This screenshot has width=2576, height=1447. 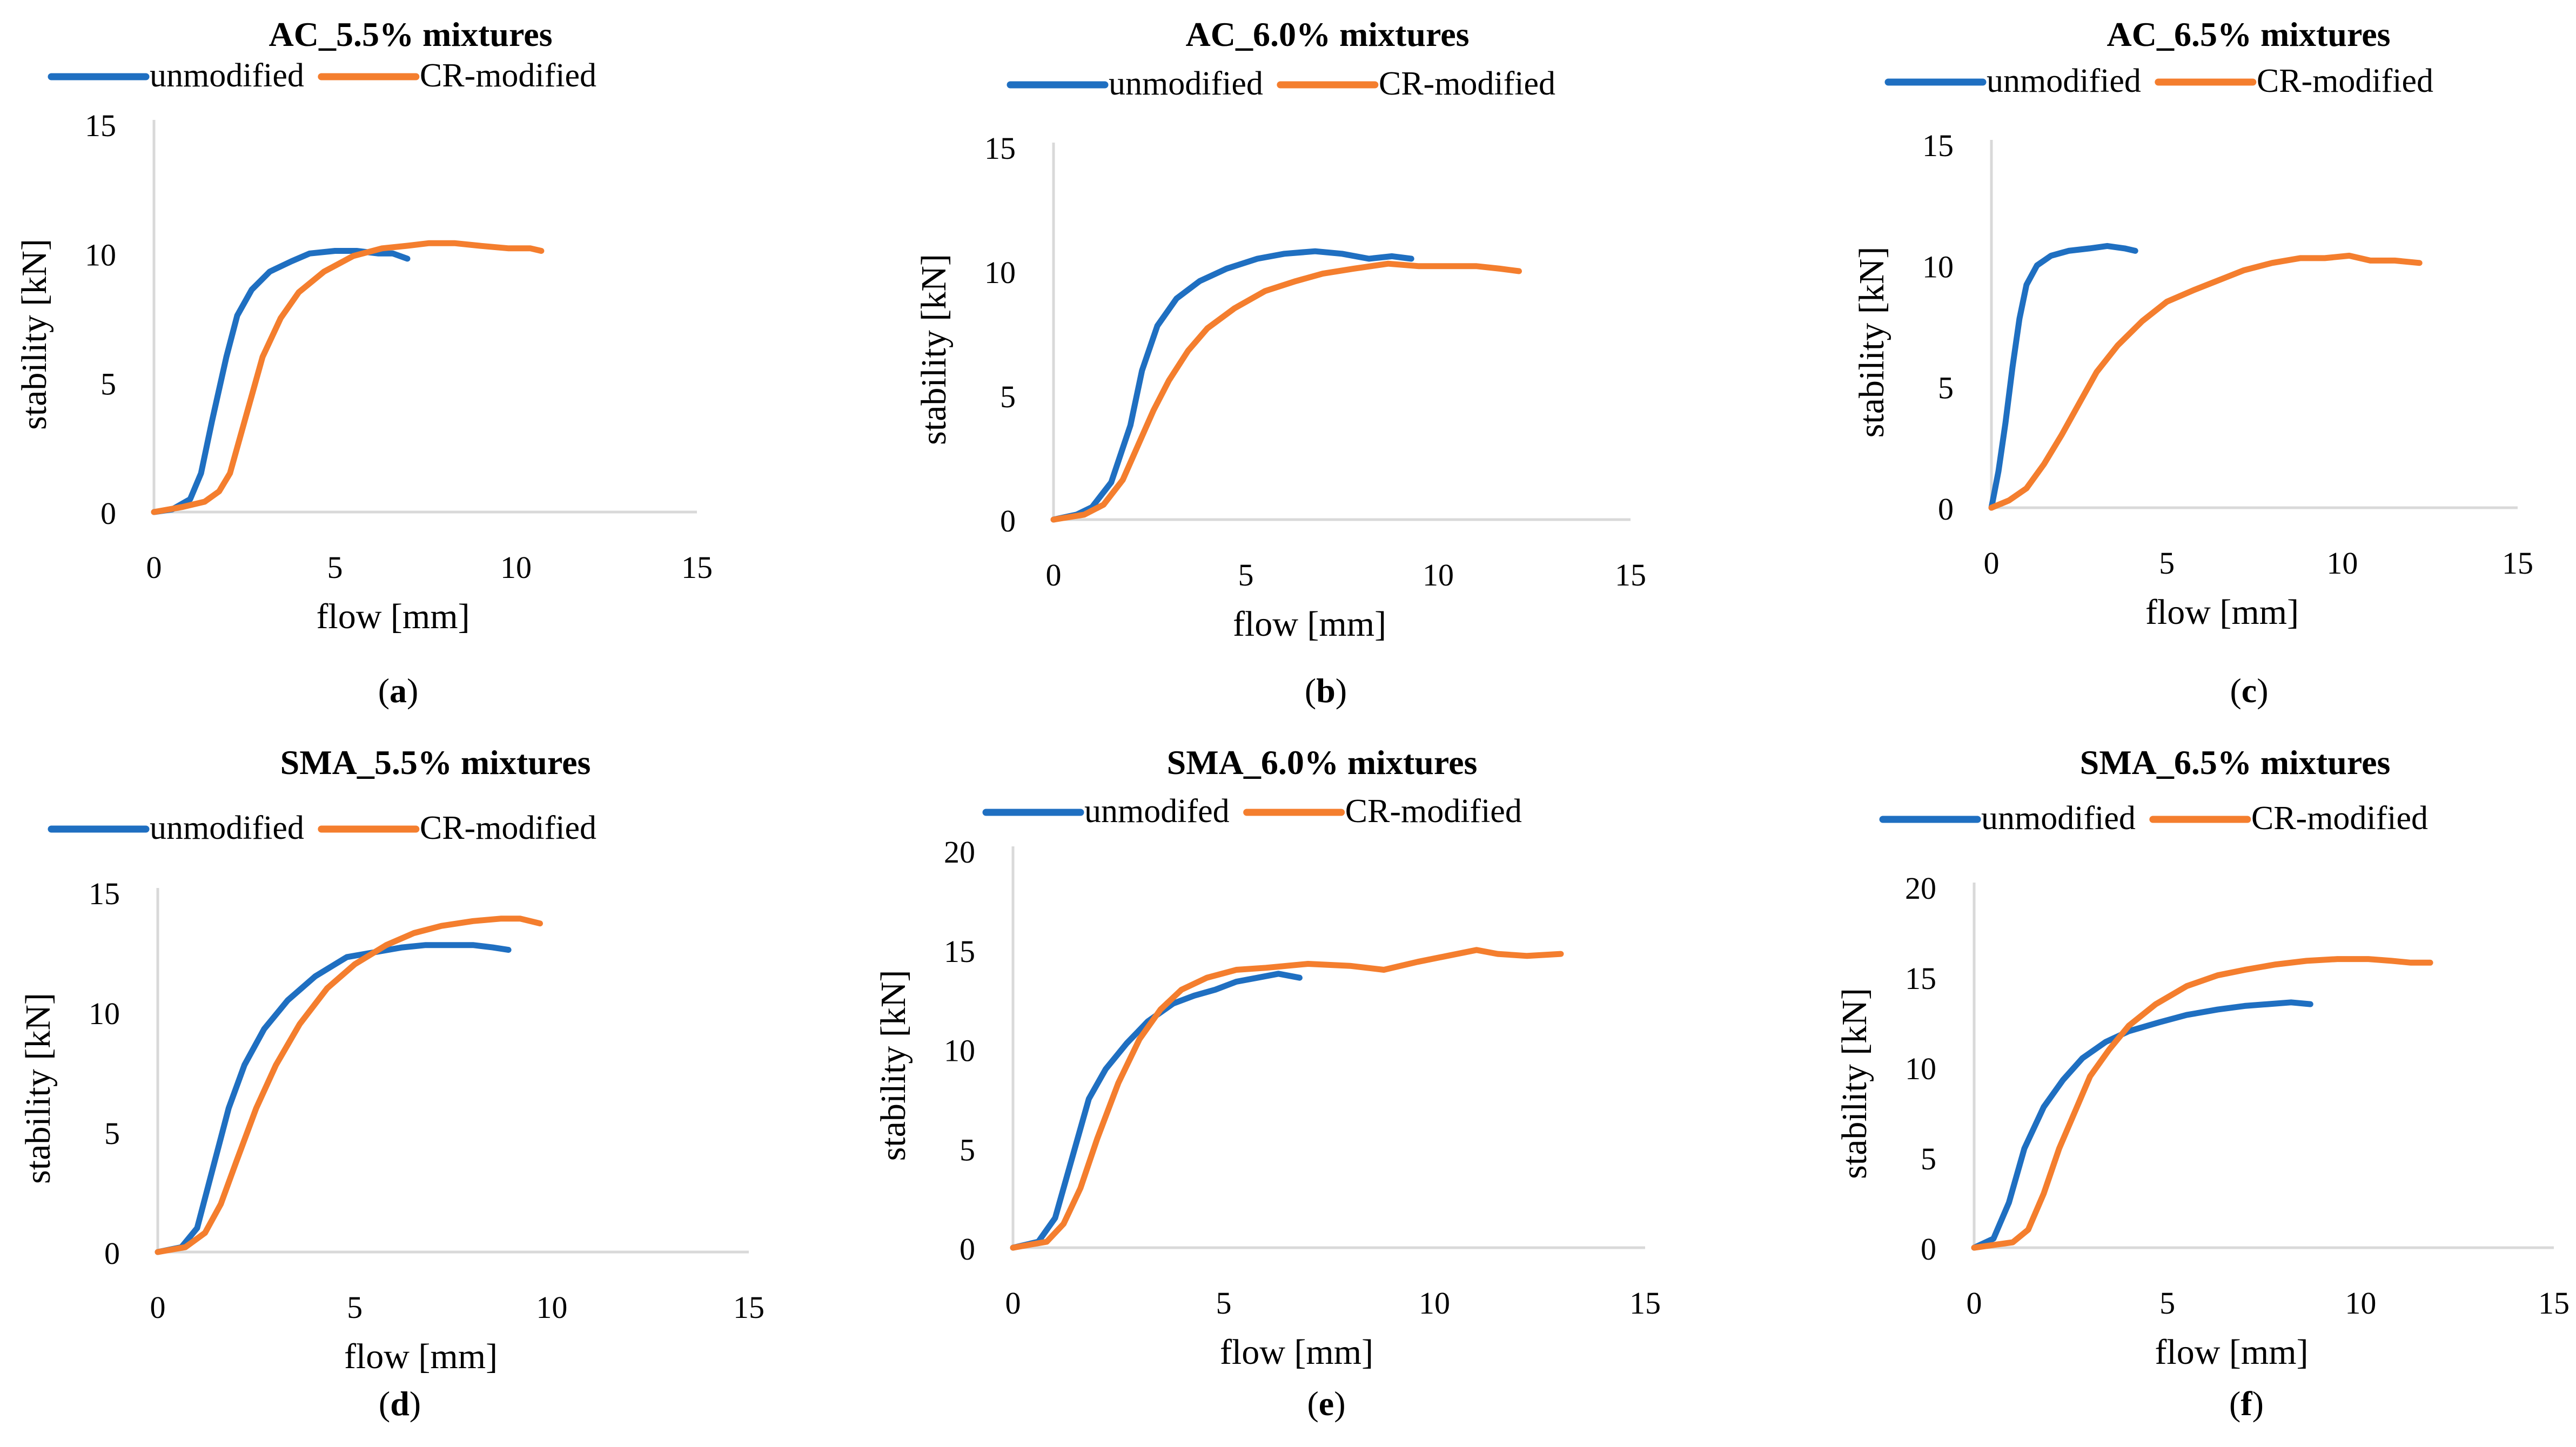 I want to click on chart-title: AC_6.0% mixtures, so click(x=1328, y=34).